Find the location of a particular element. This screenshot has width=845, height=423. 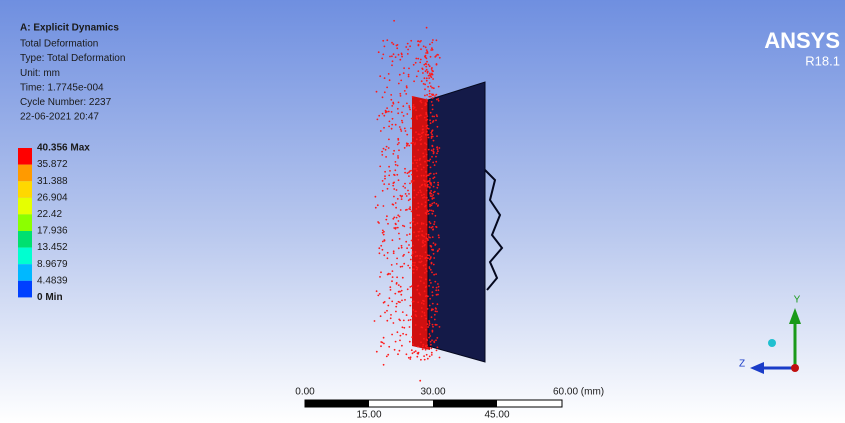

legend-label: 13.452 is located at coordinates (52, 247).